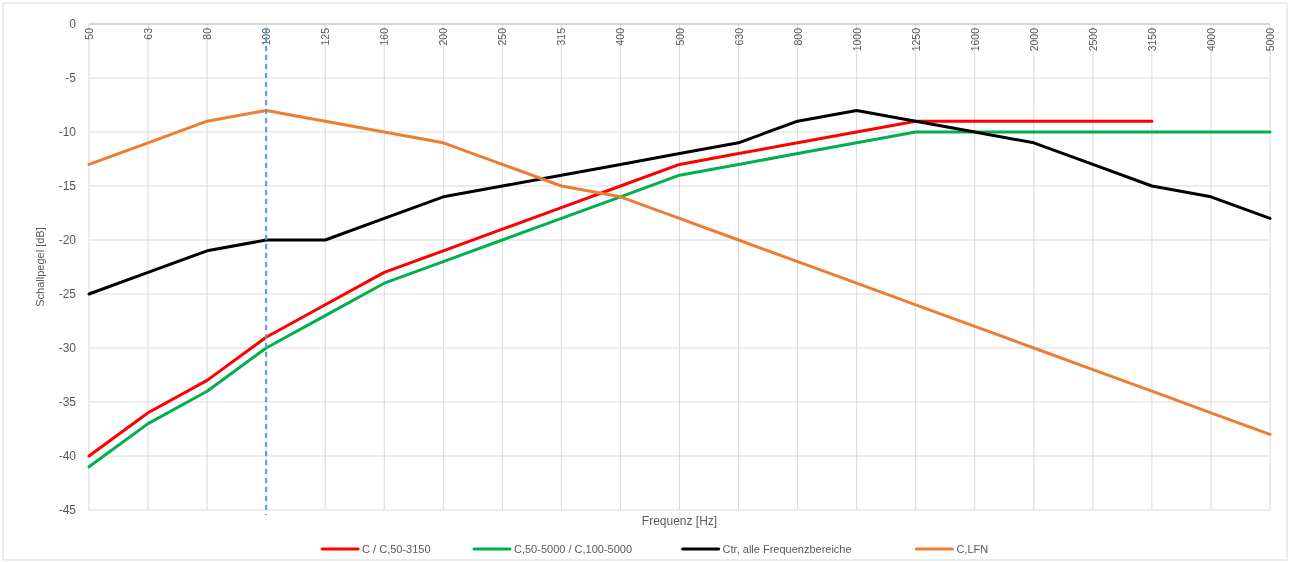  Describe the element at coordinates (915, 39) in the screenshot. I see `x-tick-label: 1250` at that location.